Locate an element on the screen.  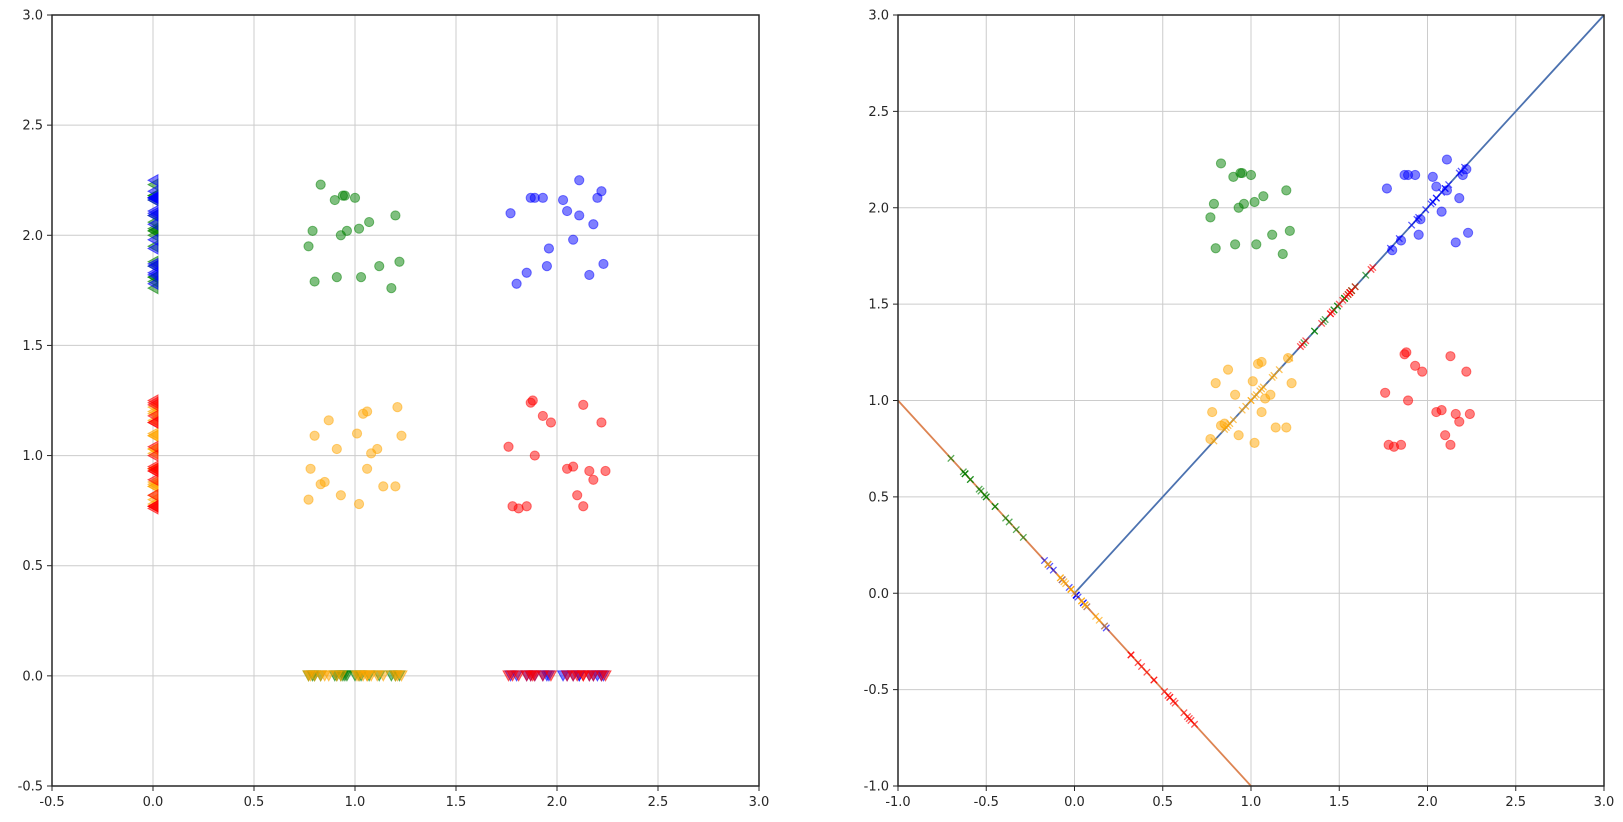
right-chart-x-tick-label: 1.5 is located at coordinates (1339, 802).